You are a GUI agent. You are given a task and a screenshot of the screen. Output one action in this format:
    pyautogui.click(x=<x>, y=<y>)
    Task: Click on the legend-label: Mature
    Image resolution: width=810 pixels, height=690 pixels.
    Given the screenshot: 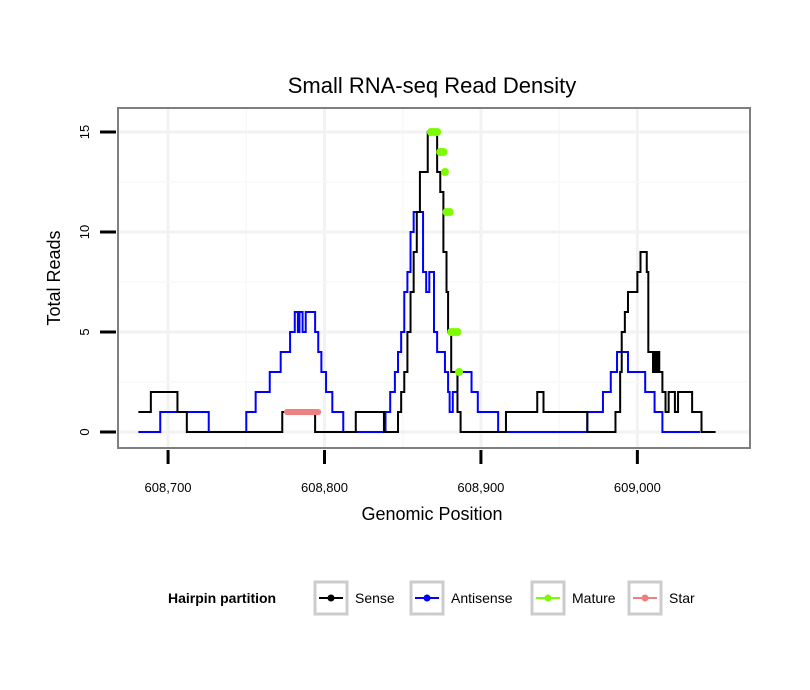 What is the action you would take?
    pyautogui.click(x=594, y=598)
    